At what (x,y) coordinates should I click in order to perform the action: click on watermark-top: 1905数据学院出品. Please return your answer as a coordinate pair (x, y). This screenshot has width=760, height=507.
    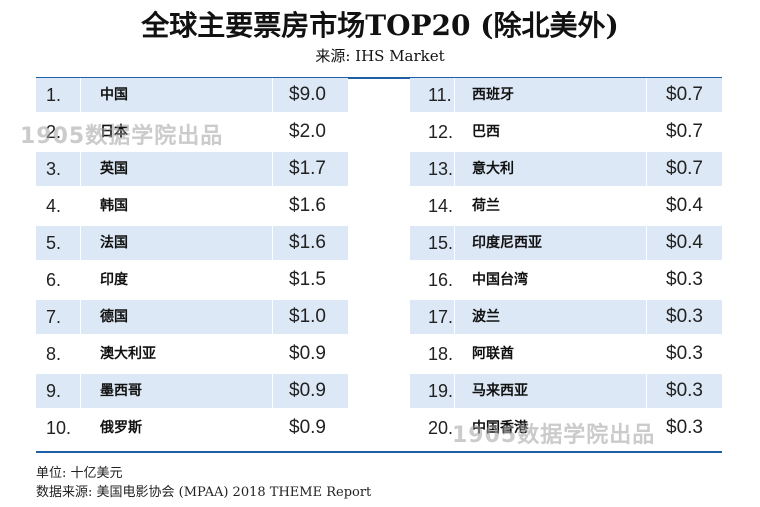
    Looking at the image, I should click on (122, 136).